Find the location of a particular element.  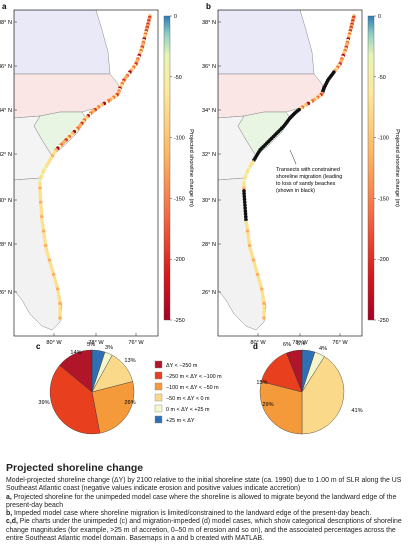

pie-label: 13% is located at coordinates (129, 361).